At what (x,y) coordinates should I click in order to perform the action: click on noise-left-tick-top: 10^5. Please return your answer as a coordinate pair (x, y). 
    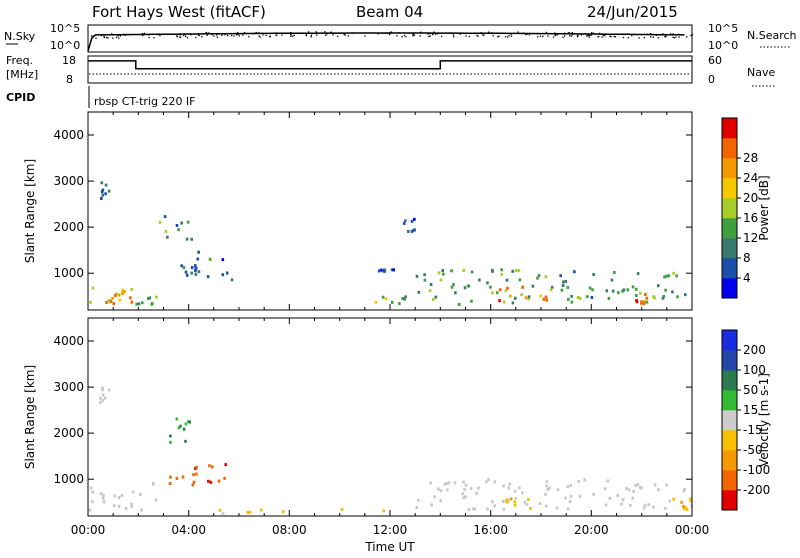
    Looking at the image, I should click on (65, 28).